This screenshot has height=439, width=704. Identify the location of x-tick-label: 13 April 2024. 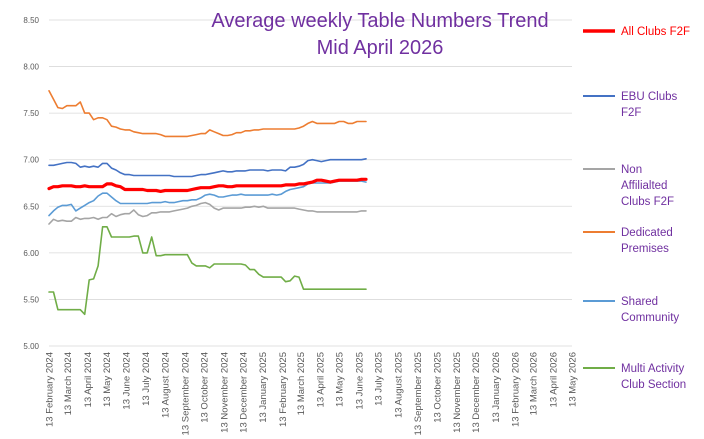
(88, 379).